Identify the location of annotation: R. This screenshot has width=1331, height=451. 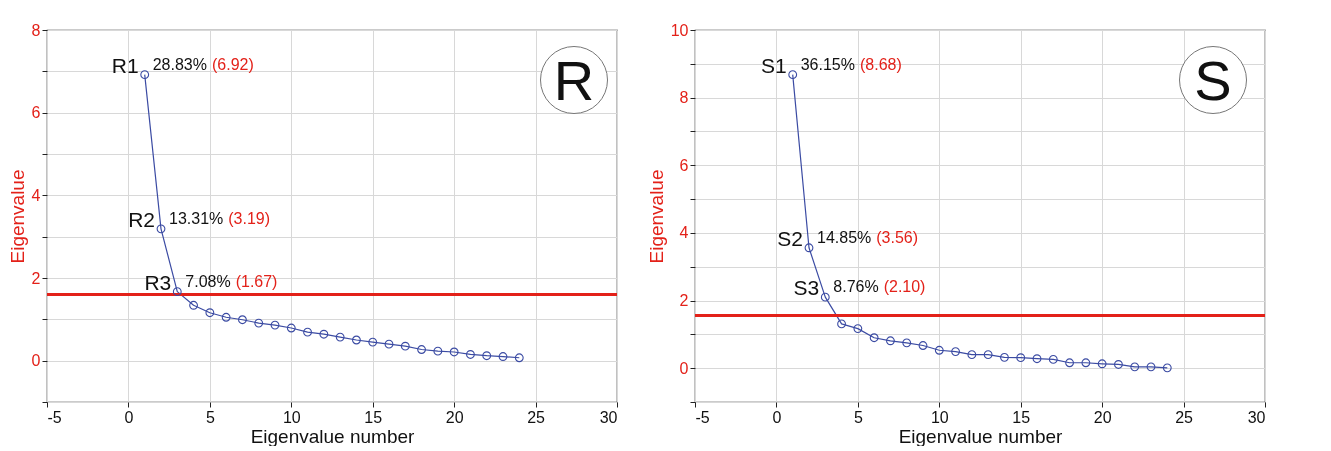
(574, 80).